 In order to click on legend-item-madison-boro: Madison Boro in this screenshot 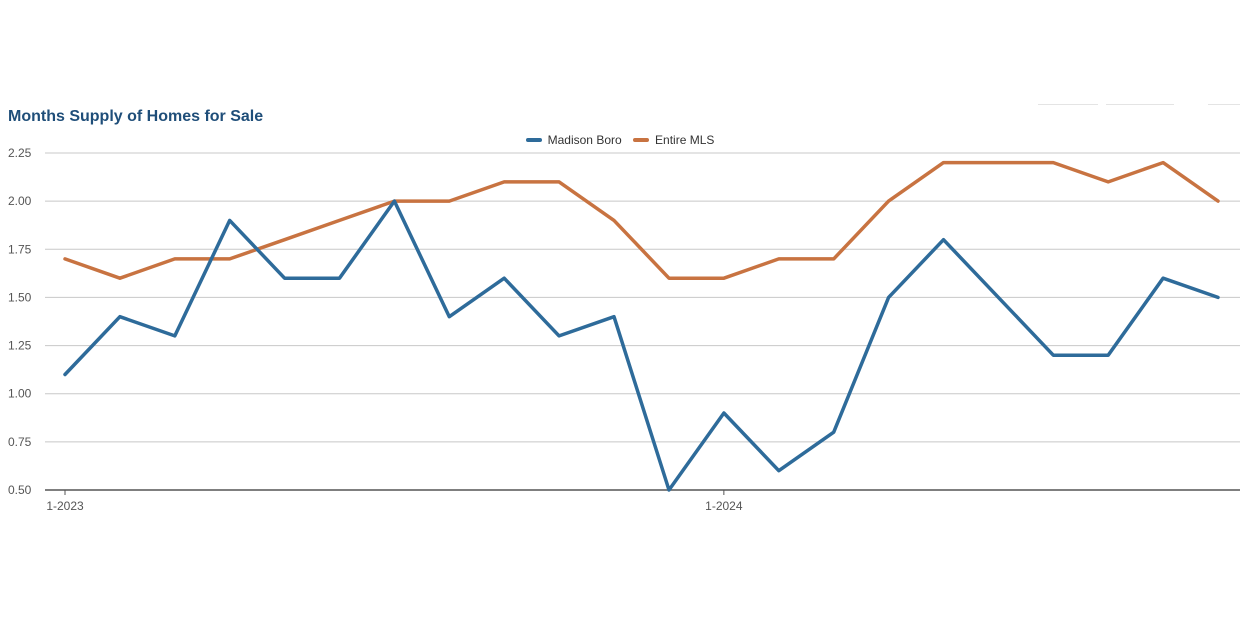, I will do `click(573, 140)`.